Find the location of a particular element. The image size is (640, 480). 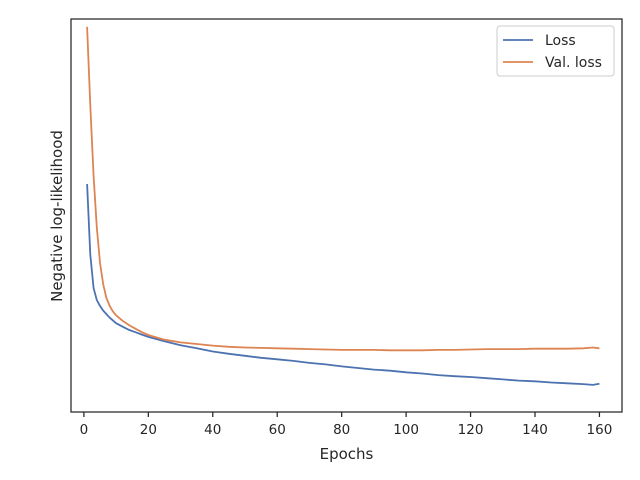

legend-label-1: Val. loss is located at coordinates (573, 63).